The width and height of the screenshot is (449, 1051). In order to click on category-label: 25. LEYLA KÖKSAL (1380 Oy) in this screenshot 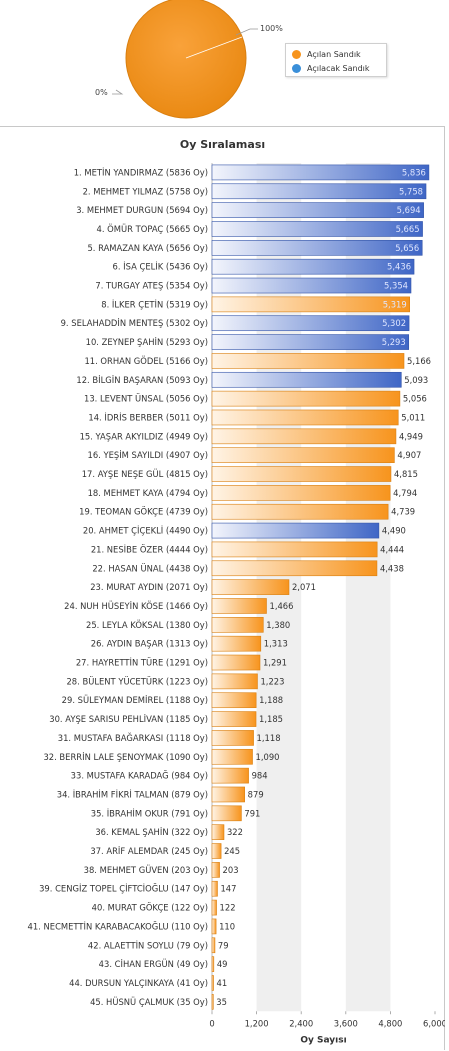, I will do `click(147, 625)`.